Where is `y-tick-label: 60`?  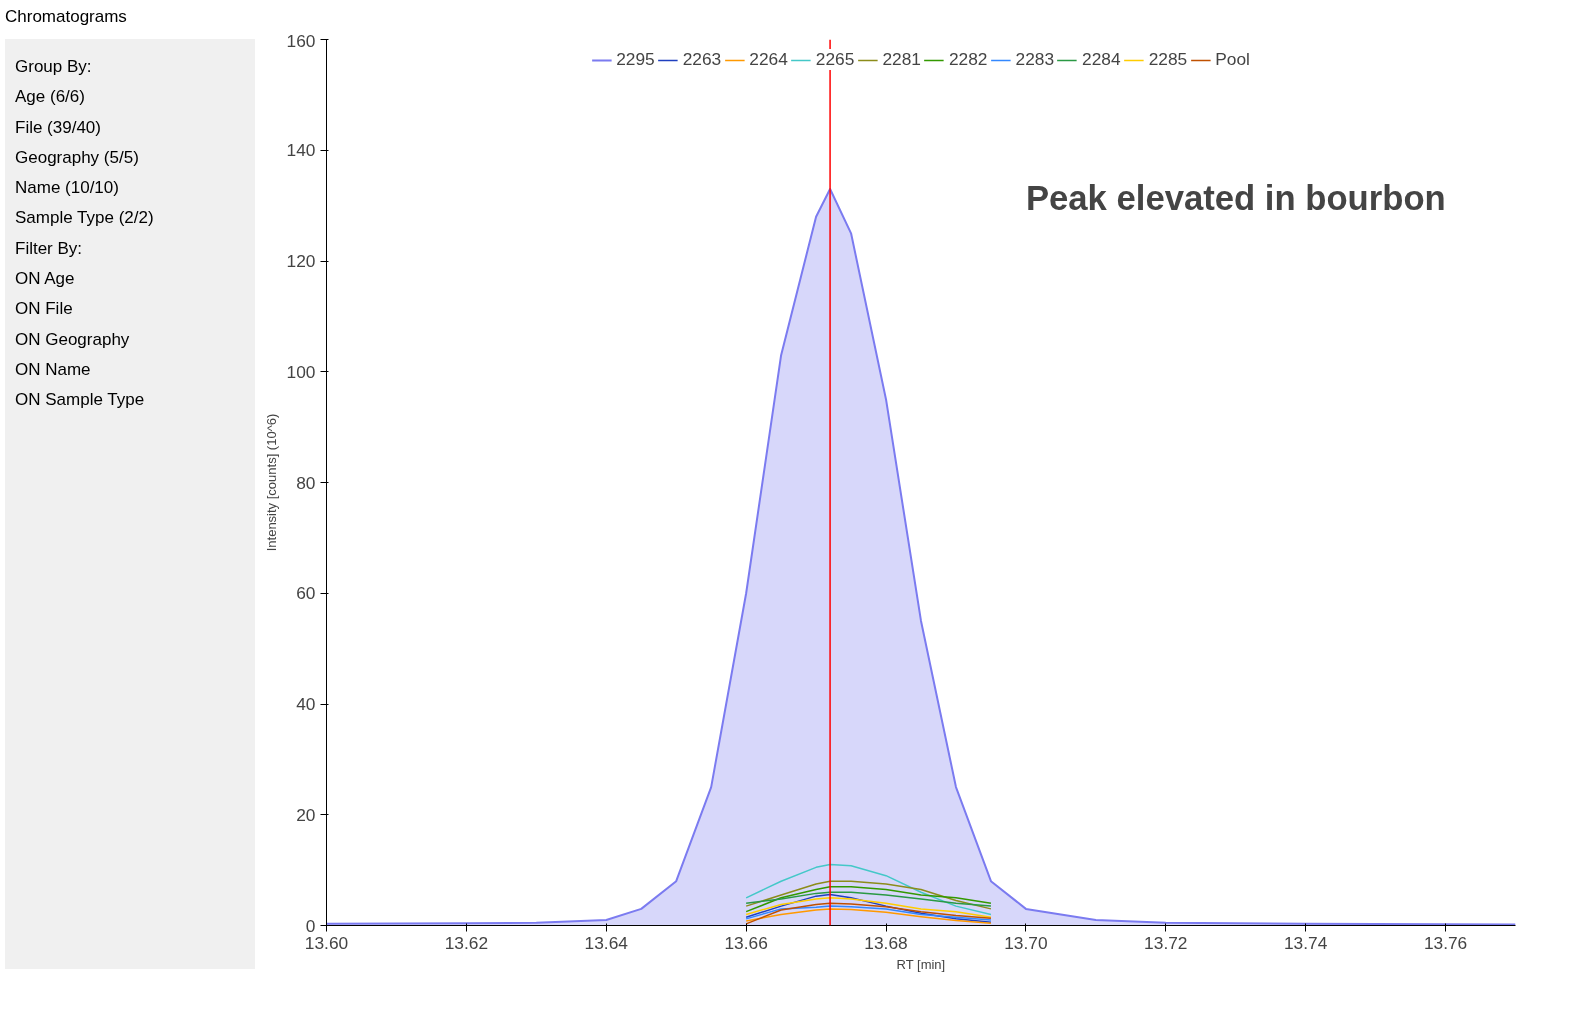 y-tick-label: 60 is located at coordinates (306, 593).